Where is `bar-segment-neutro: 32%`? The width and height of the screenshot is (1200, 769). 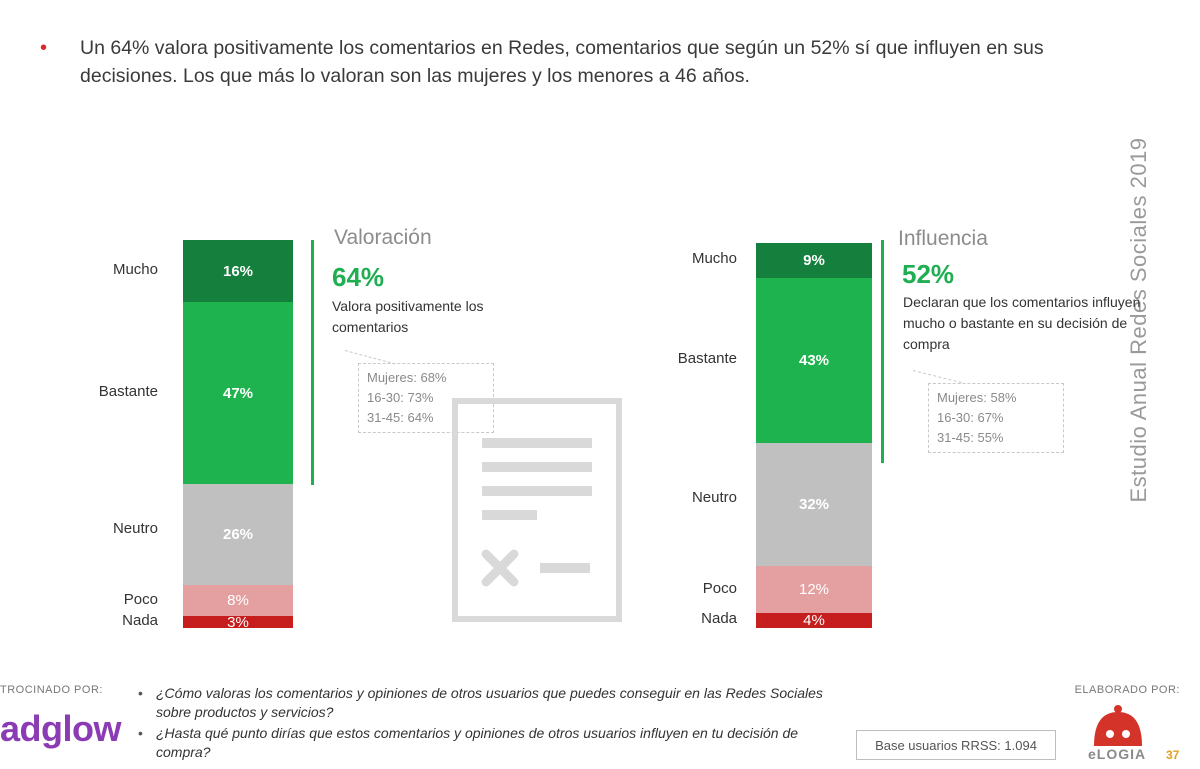 bar-segment-neutro: 32% is located at coordinates (814, 505).